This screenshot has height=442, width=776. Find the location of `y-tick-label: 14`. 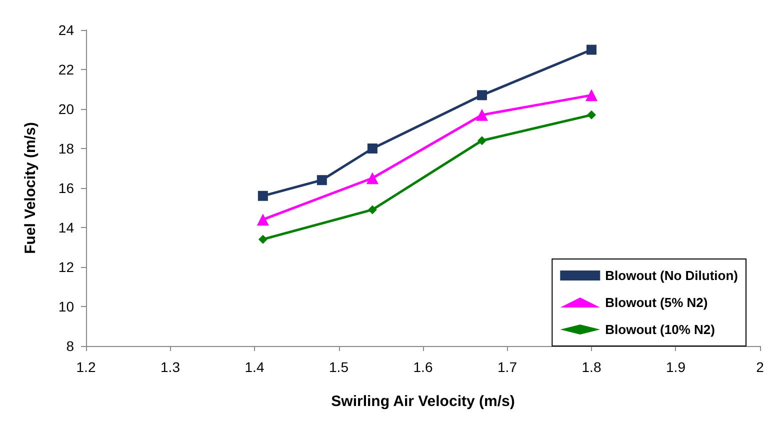

y-tick-label: 14 is located at coordinates (66, 228).